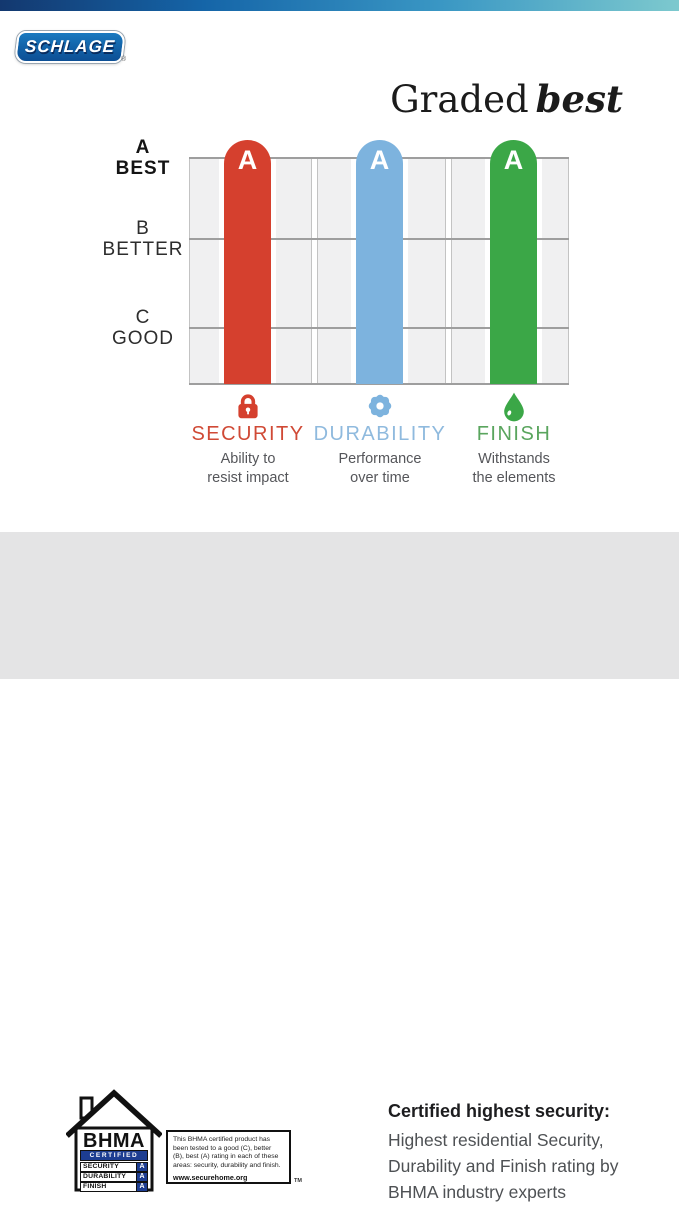 Image resolution: width=679 pixels, height=1205 pixels. What do you see at coordinates (248, 469) in the screenshot?
I see `category-desc-security: Ability to resist impact` at bounding box center [248, 469].